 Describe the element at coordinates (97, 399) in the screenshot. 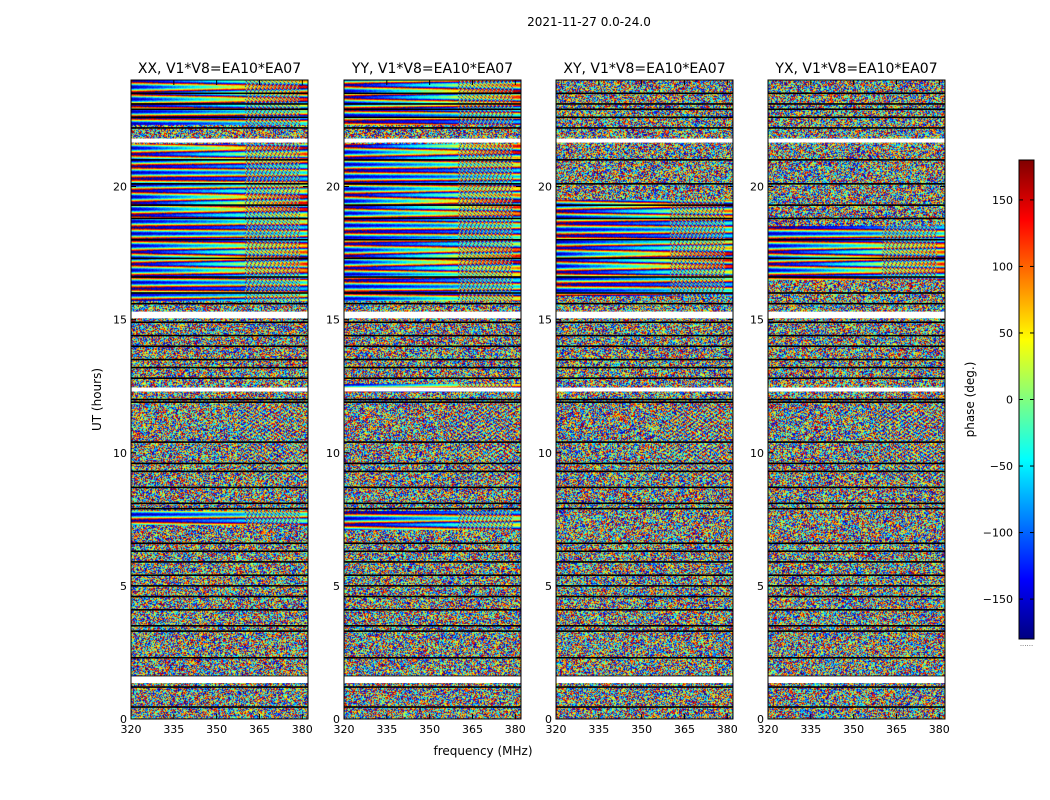

I see `y-axis-label: UT (hours)` at that location.